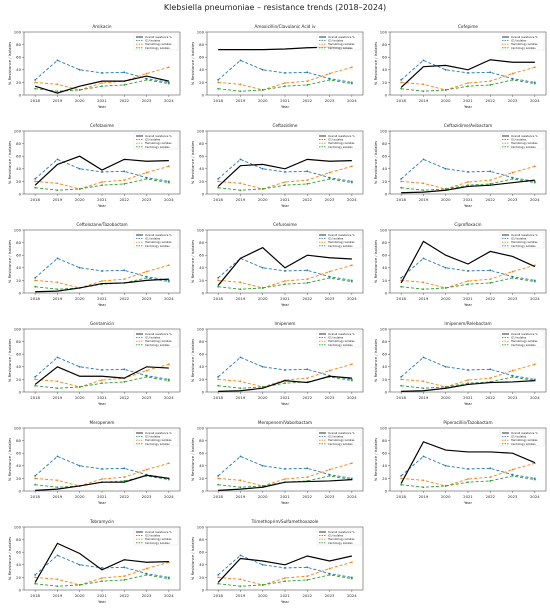 The height and width of the screenshot is (613, 550). I want to click on legend-label: ICU isolates, so click(519, 338).